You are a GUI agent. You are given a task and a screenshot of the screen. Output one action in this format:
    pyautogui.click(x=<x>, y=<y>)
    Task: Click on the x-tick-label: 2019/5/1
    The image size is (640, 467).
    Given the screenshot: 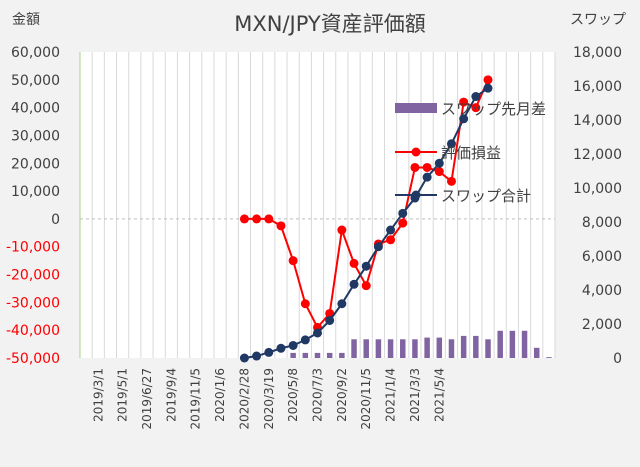 What is the action you would take?
    pyautogui.click(x=123, y=395)
    